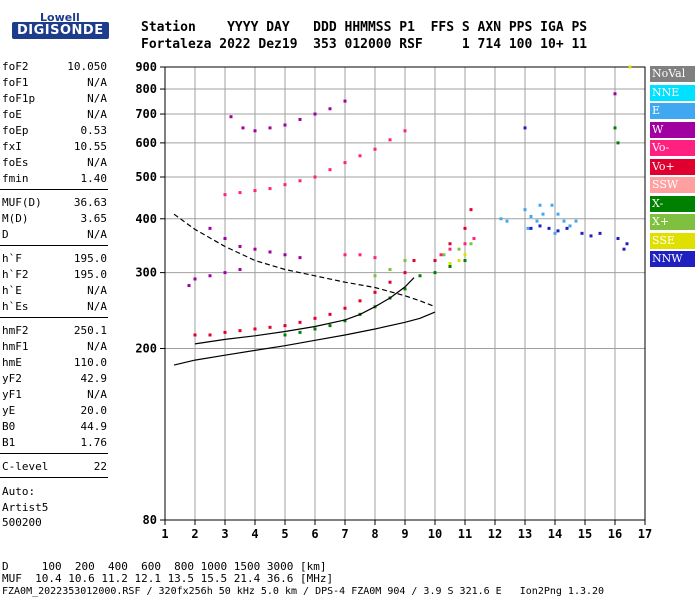 Image resolution: width=700 pixels, height=600 pixels. Describe the element at coordinates (146, 67) in the screenshot. I see `y-tick-label: 900` at that location.